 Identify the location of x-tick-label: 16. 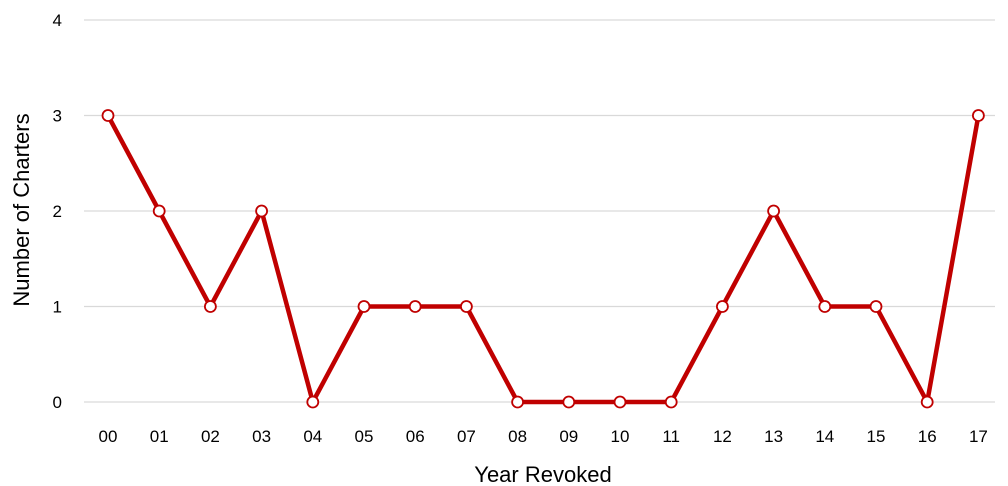
(927, 436).